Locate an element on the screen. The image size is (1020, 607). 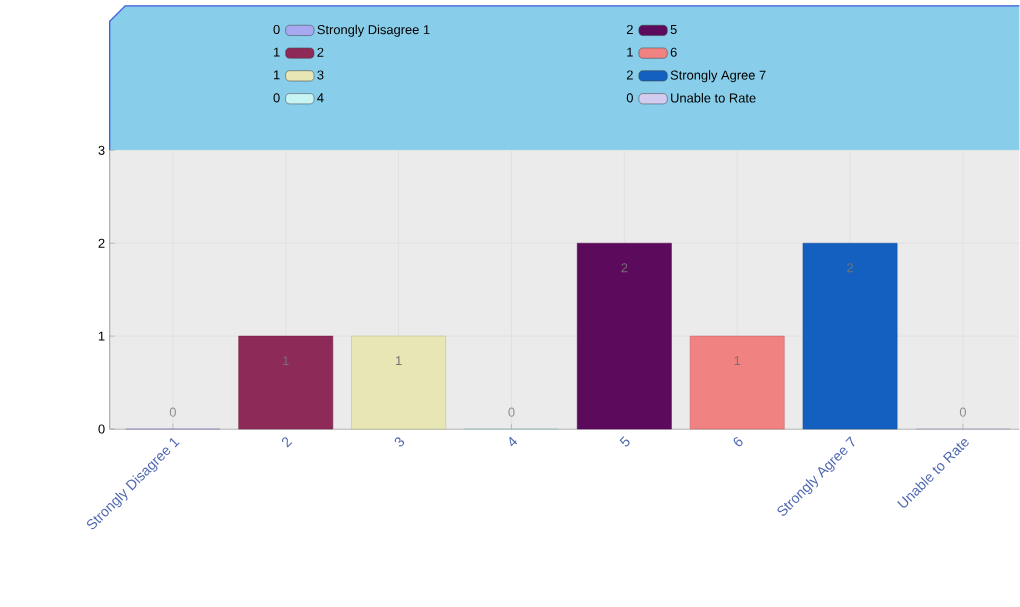
x-tick-label: 3 is located at coordinates (399, 442).